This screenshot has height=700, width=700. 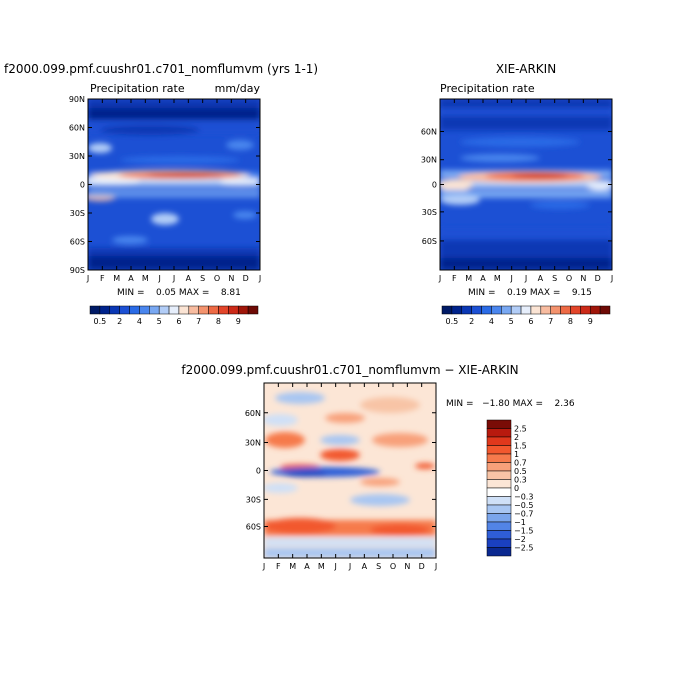 I want to click on panel-diff-field, so click(x=350, y=470).